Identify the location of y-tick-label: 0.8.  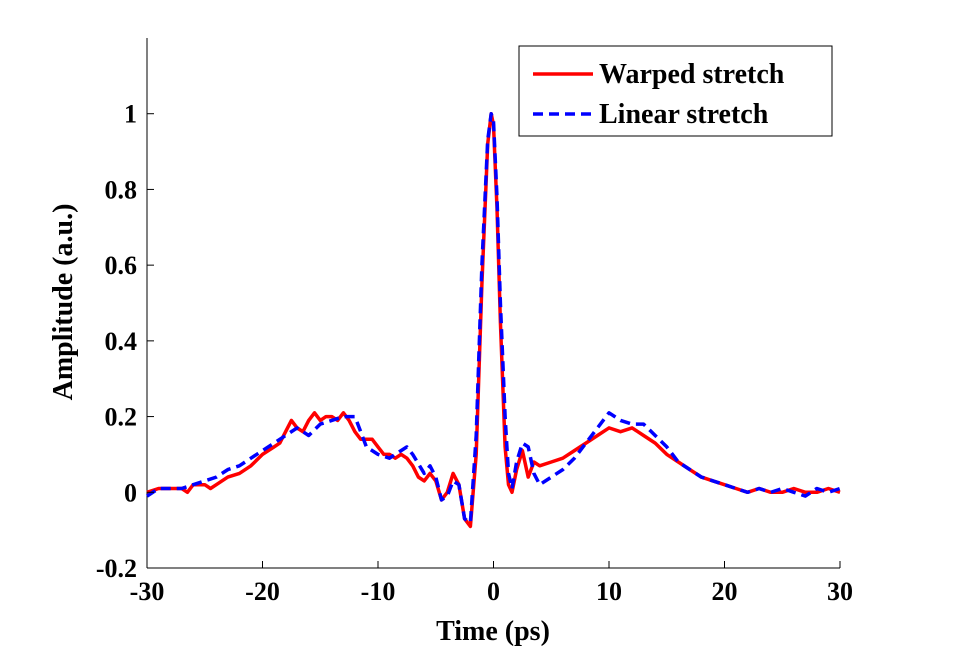
(121, 189).